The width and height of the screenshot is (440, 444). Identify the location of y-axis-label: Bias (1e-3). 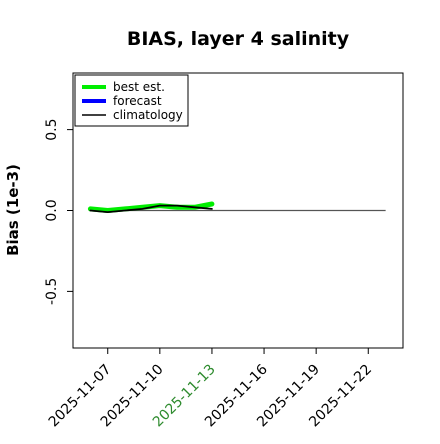
(13, 210).